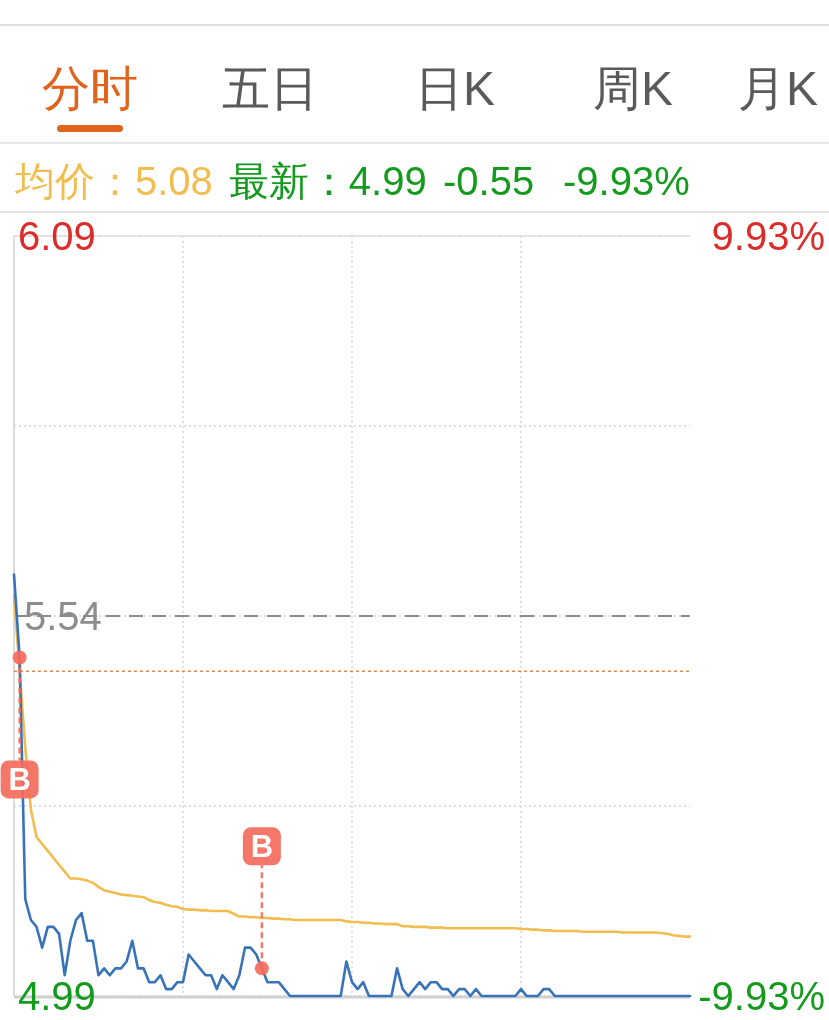 The image size is (829, 1020). I want to click on y2-tick-label: -9.93%, so click(761, 996).